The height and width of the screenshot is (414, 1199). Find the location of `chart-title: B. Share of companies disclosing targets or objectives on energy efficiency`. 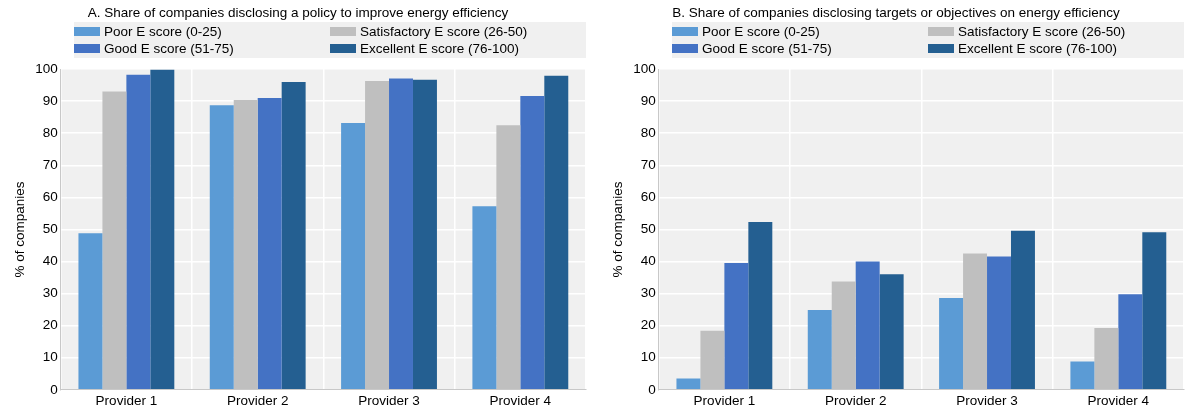

chart-title: B. Share of companies disclosing targets or objectives on energy efficiency is located at coordinates (896, 13).